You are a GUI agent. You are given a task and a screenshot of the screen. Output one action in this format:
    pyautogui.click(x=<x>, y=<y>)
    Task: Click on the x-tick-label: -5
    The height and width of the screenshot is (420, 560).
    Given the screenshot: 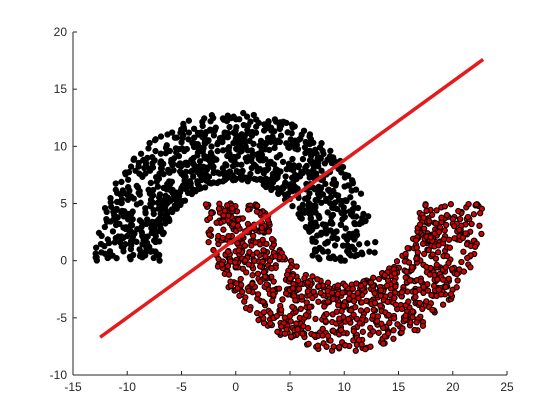 What is the action you would take?
    pyautogui.click(x=181, y=387)
    